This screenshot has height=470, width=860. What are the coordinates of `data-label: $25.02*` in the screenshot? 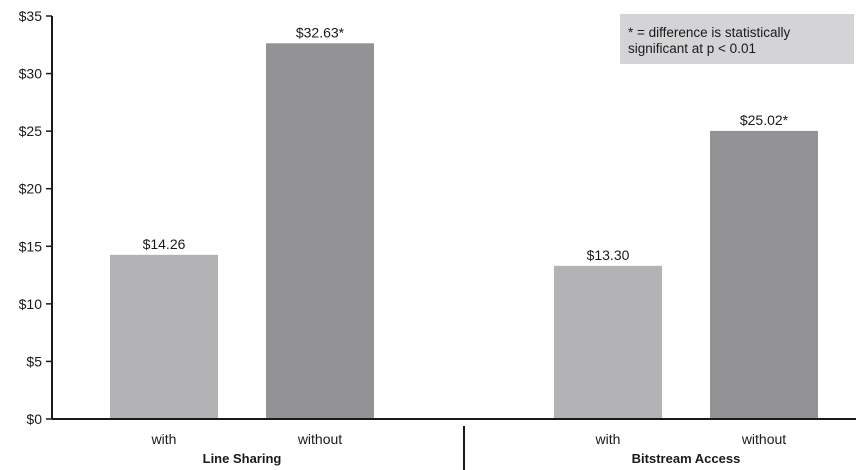 It's located at (764, 120).